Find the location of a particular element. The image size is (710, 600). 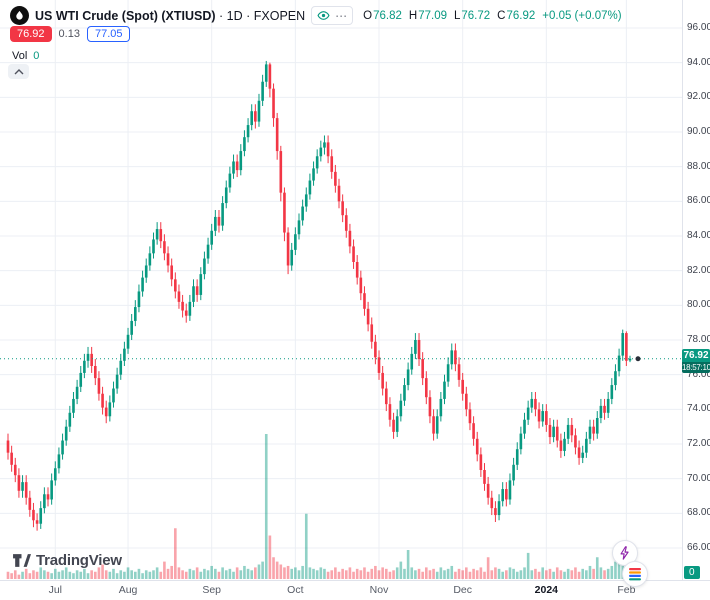

price-axis-label: 82.00 is located at coordinates (698, 270).